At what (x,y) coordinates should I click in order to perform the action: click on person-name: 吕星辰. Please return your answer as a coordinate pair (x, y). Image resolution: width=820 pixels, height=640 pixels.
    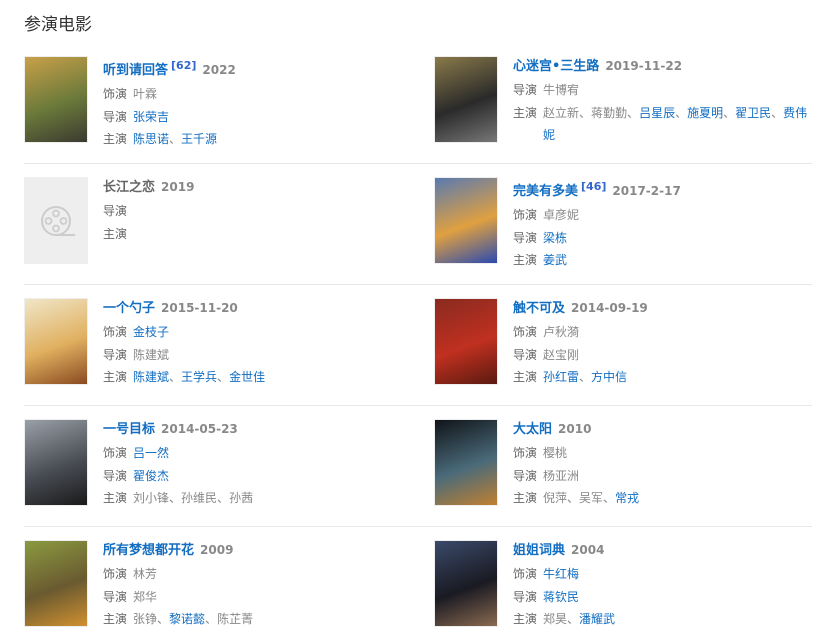
    Looking at the image, I should click on (657, 112).